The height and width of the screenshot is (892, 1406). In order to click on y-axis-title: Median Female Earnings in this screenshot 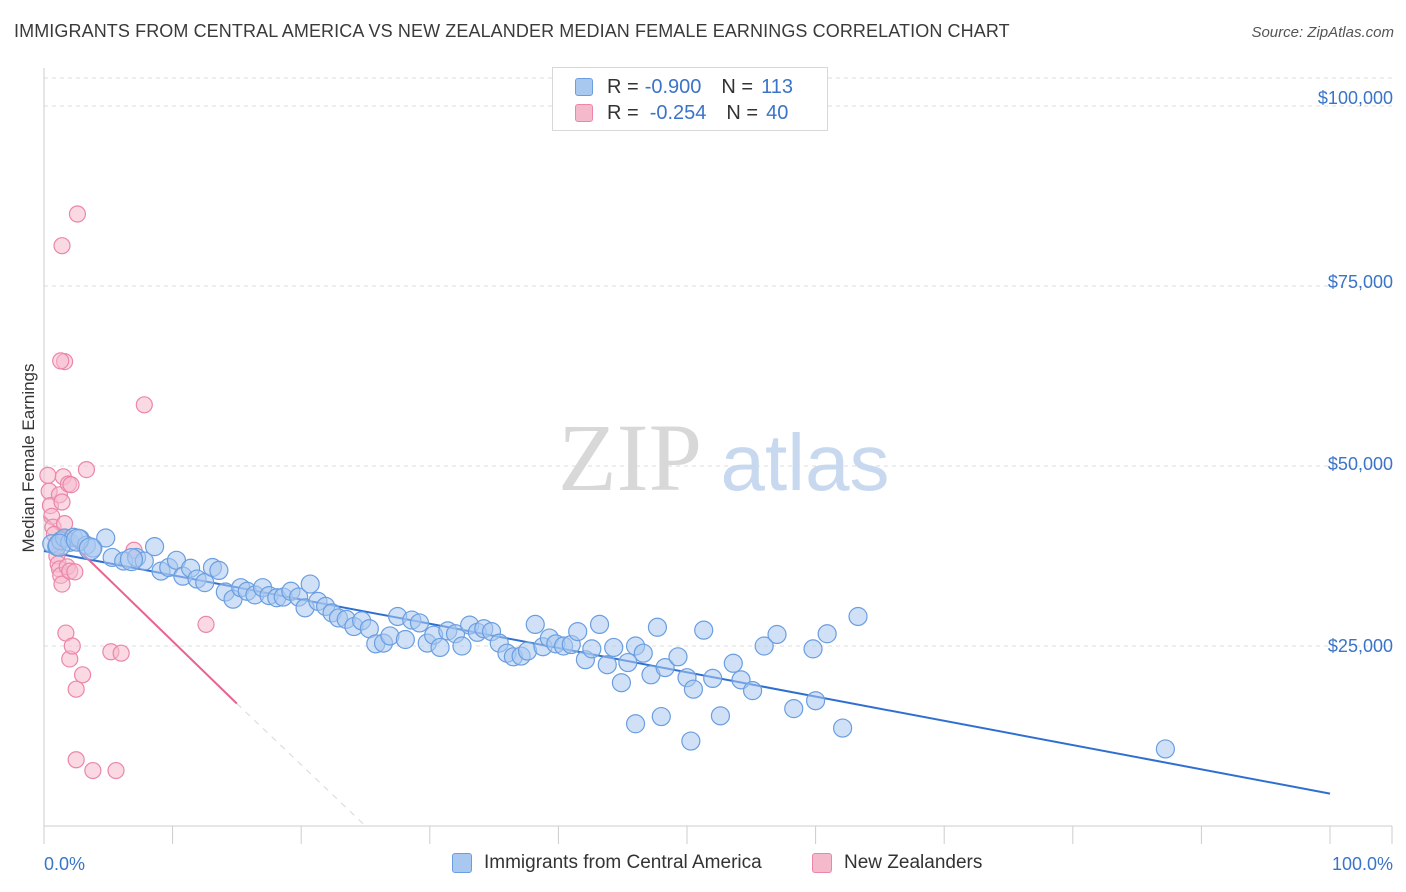, I will do `click(28, 458)`.